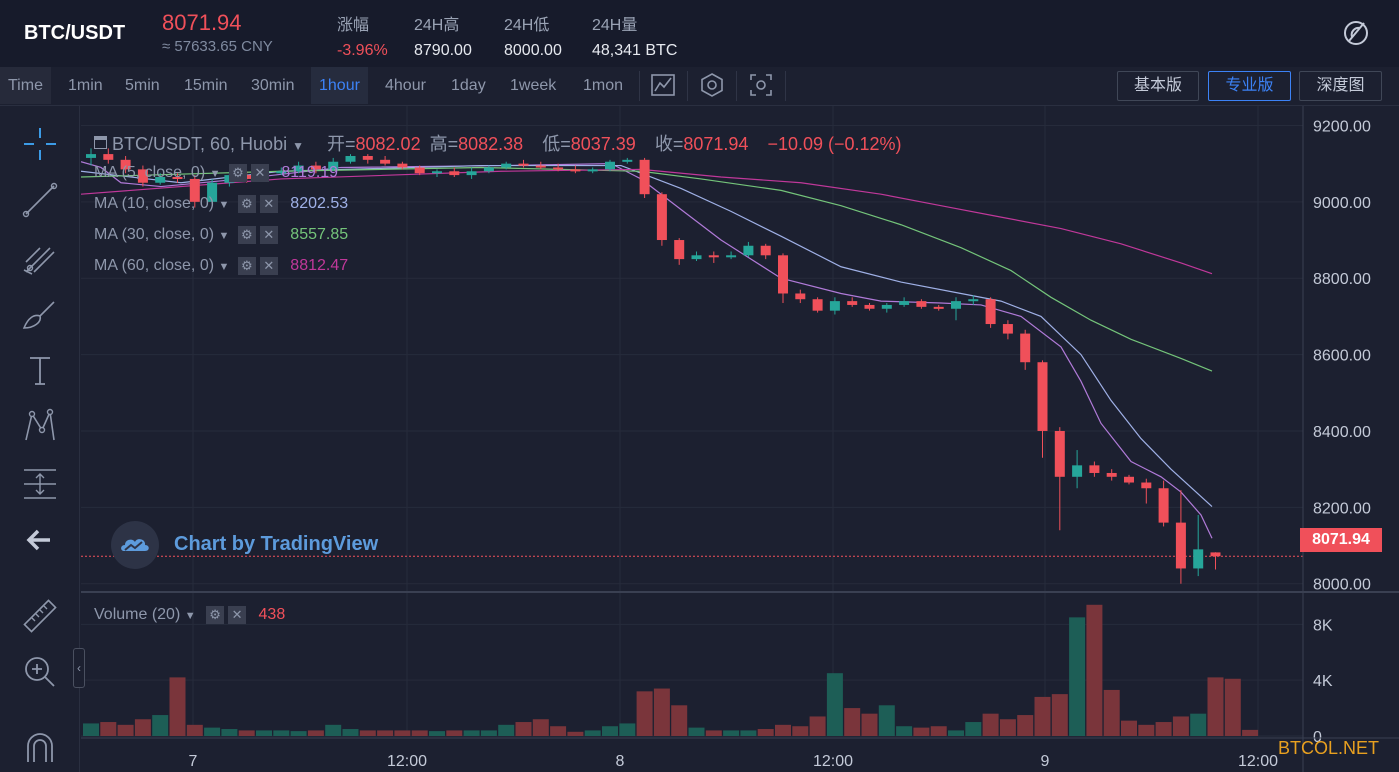 The height and width of the screenshot is (772, 1399). Describe the element at coordinates (25, 85) in the screenshot. I see `tf-time: Time` at that location.